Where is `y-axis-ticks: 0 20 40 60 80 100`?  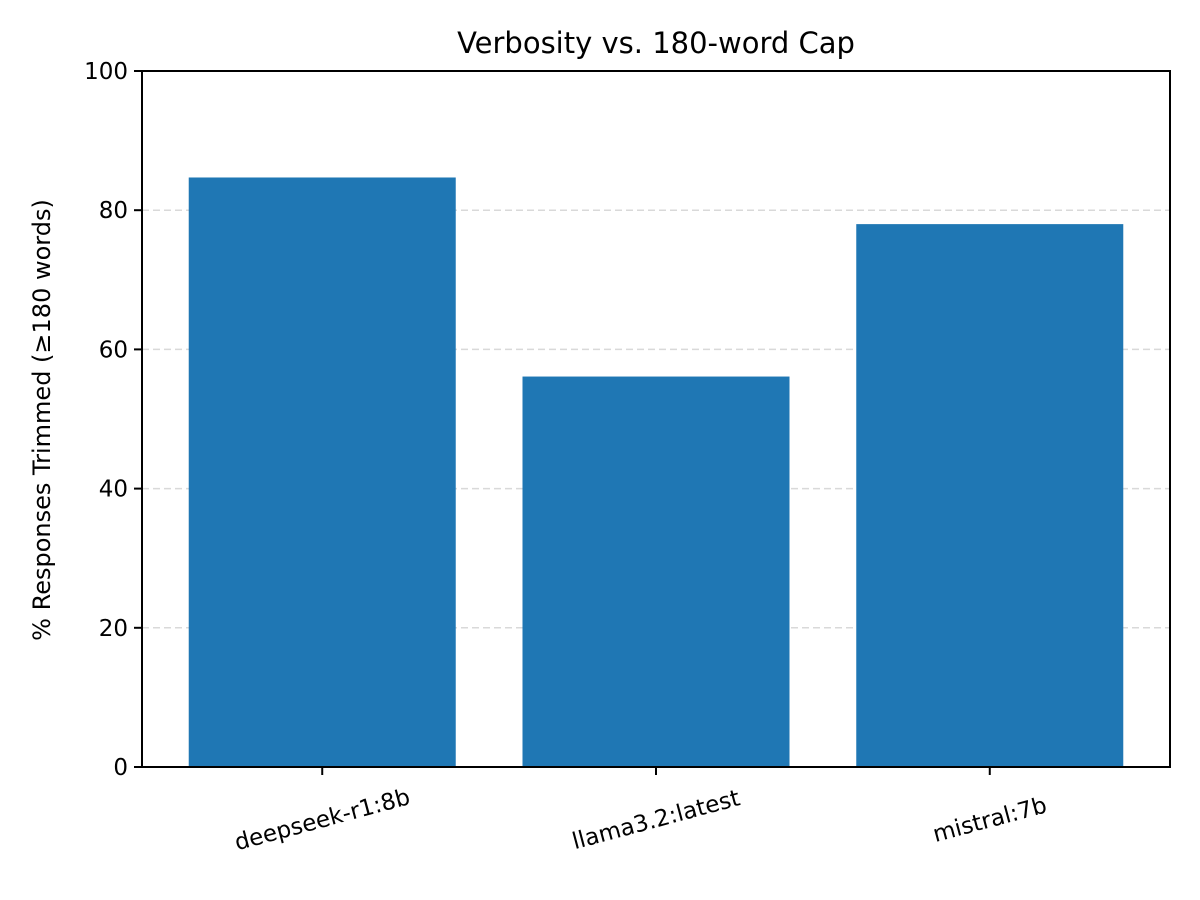
y-axis-ticks: 0 20 40 60 80 100 is located at coordinates (113, 420).